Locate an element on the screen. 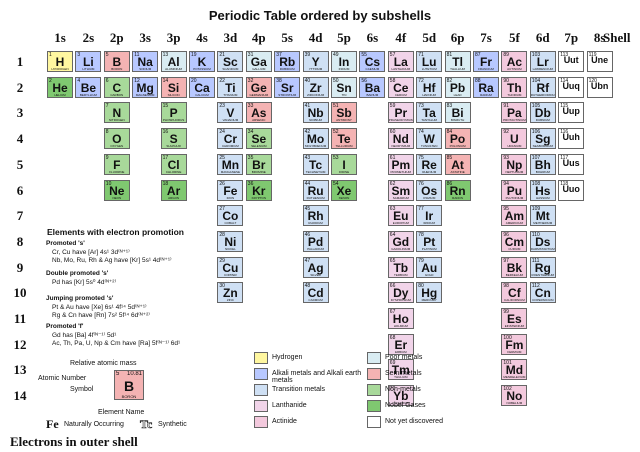  atomic-number: 7 is located at coordinates (107, 106).